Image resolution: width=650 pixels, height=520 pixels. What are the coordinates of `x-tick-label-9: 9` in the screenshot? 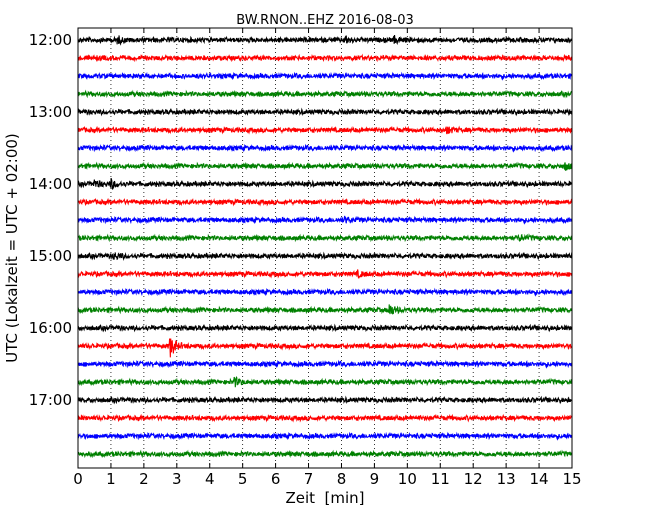 It's located at (375, 479).